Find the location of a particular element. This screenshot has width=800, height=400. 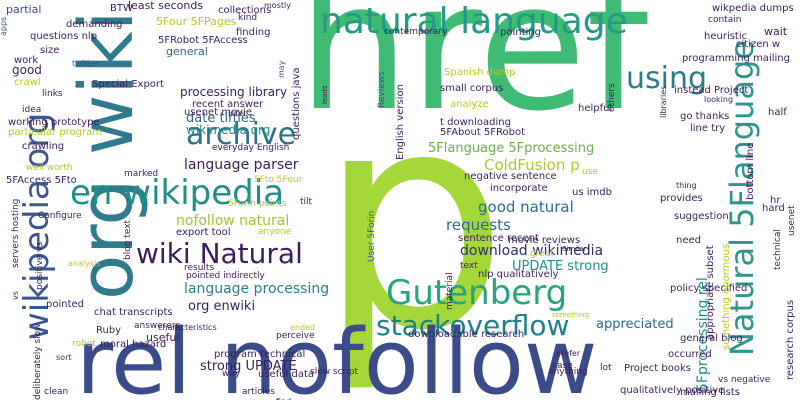

word-wait: wait is located at coordinates (776, 31).